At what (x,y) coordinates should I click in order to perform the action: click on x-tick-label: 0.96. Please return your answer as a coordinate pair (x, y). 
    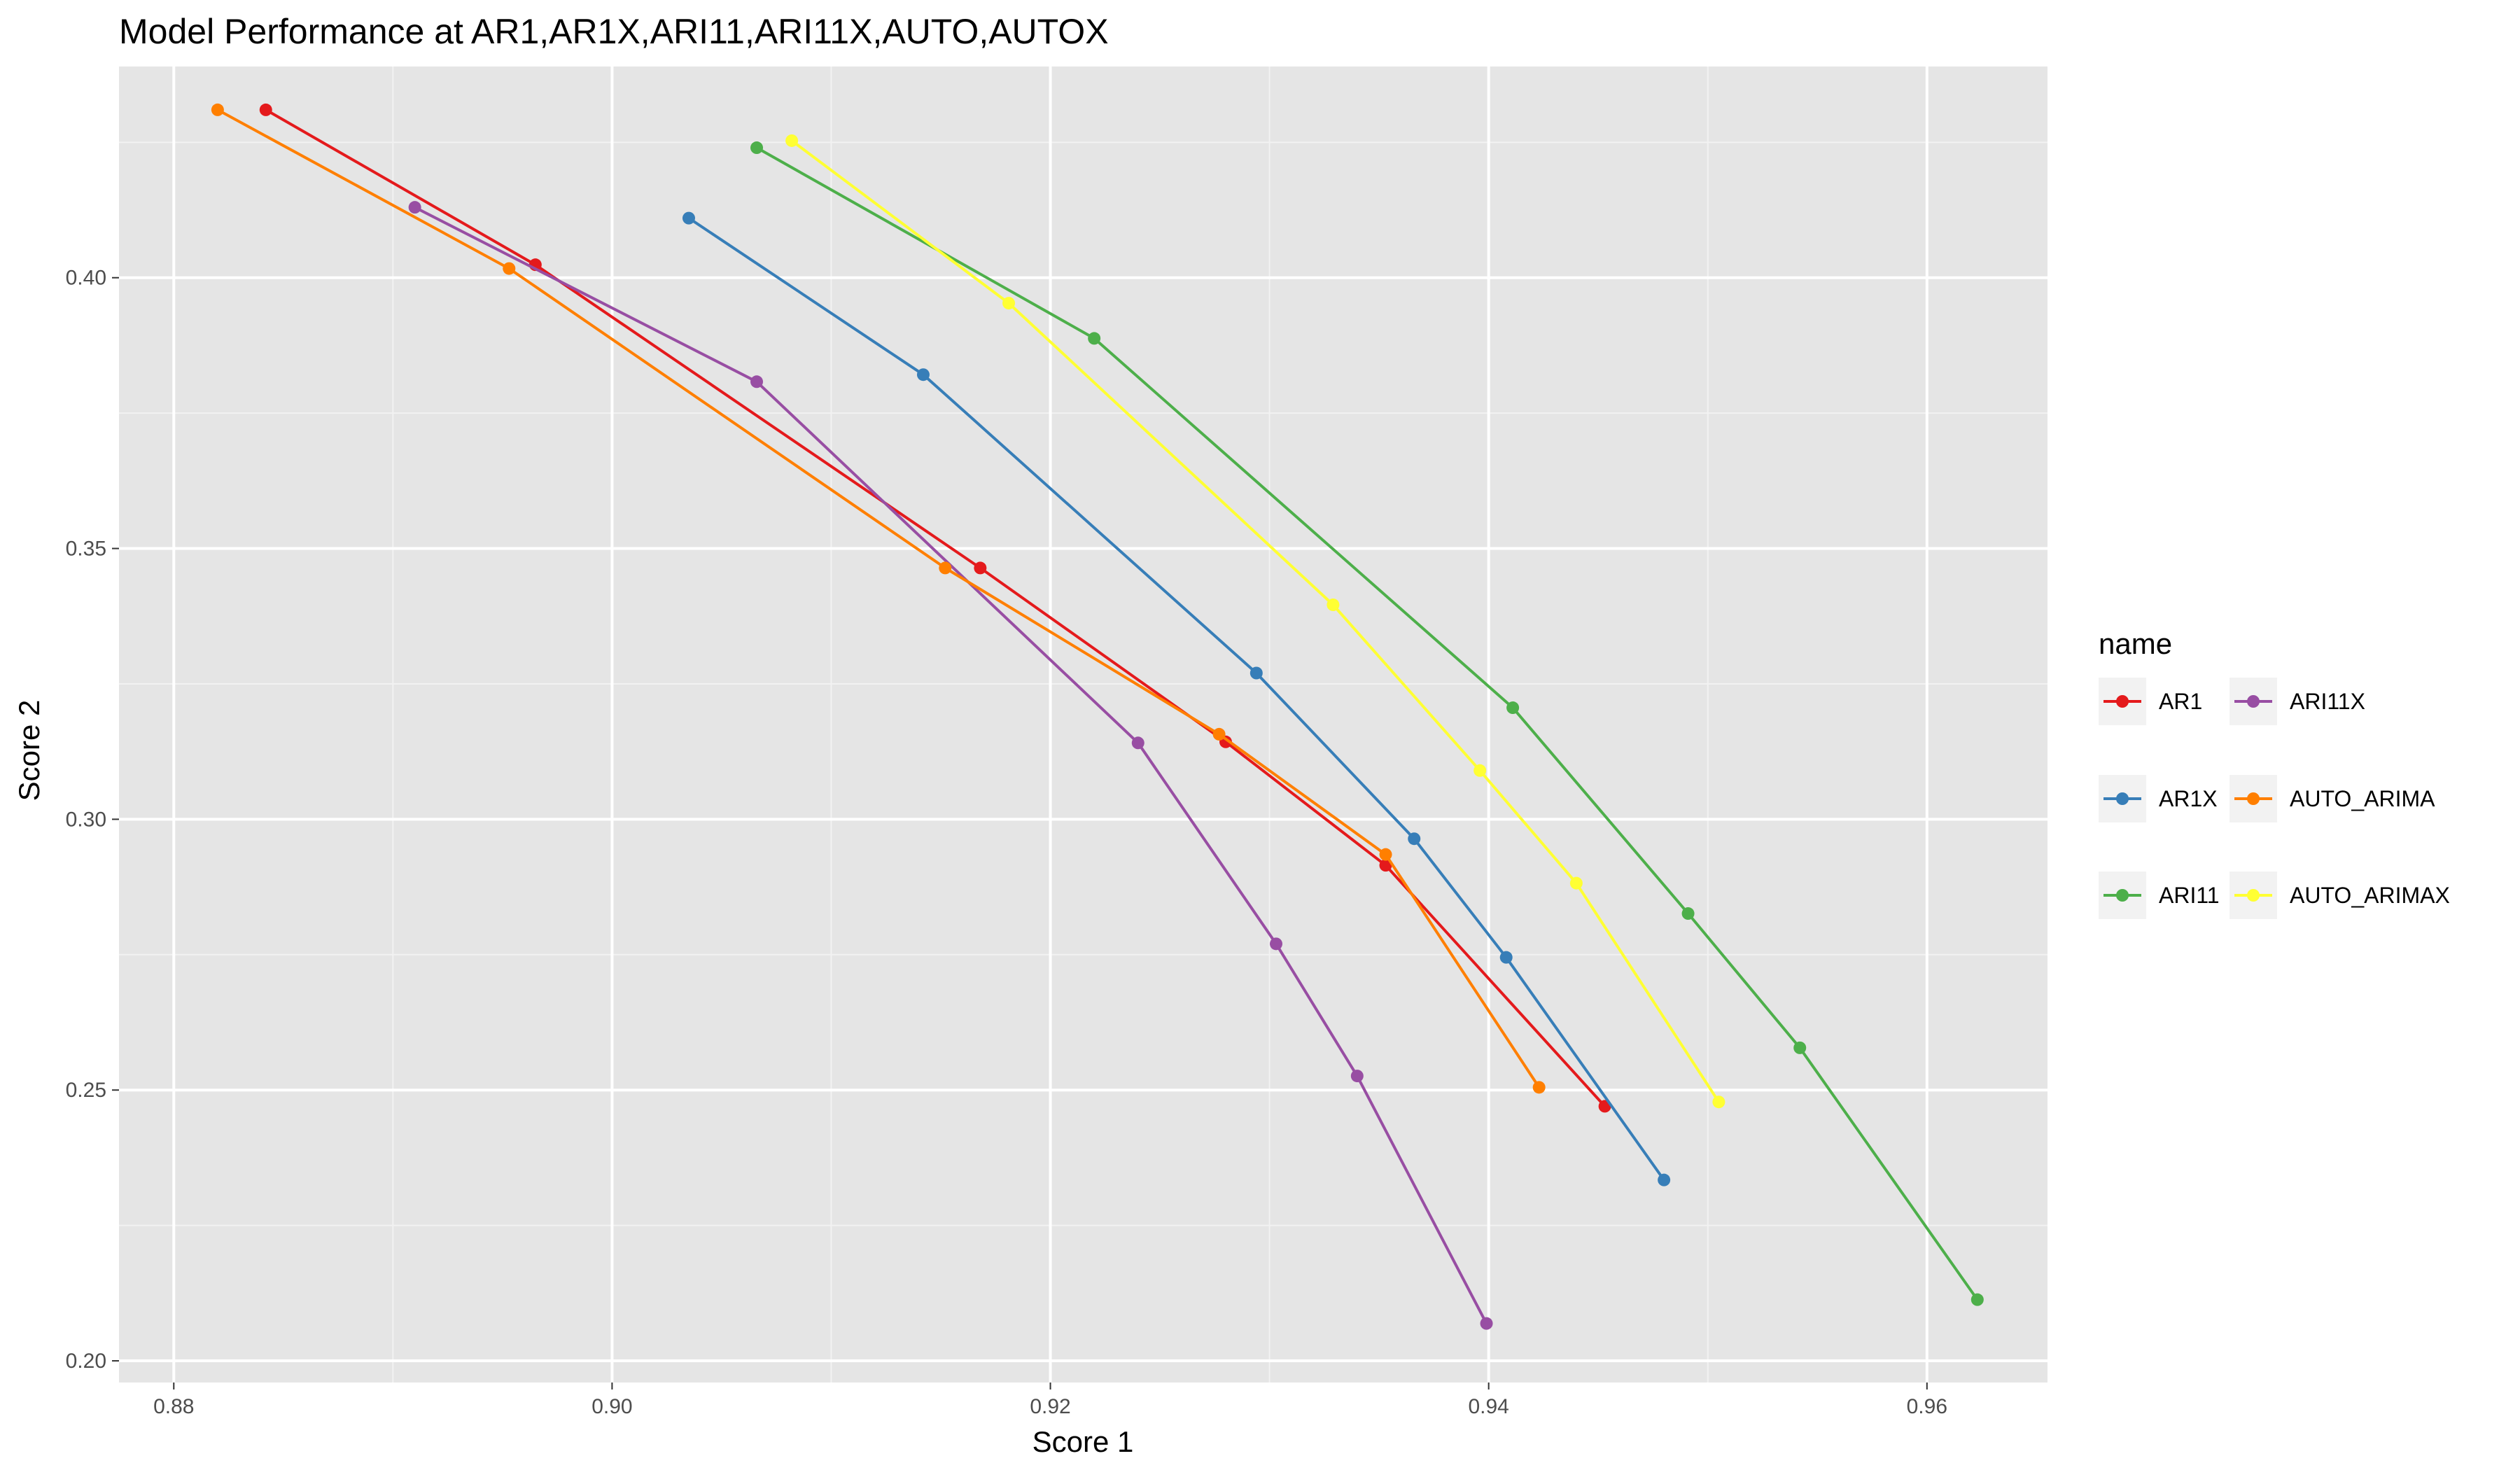
    Looking at the image, I should click on (1927, 1406).